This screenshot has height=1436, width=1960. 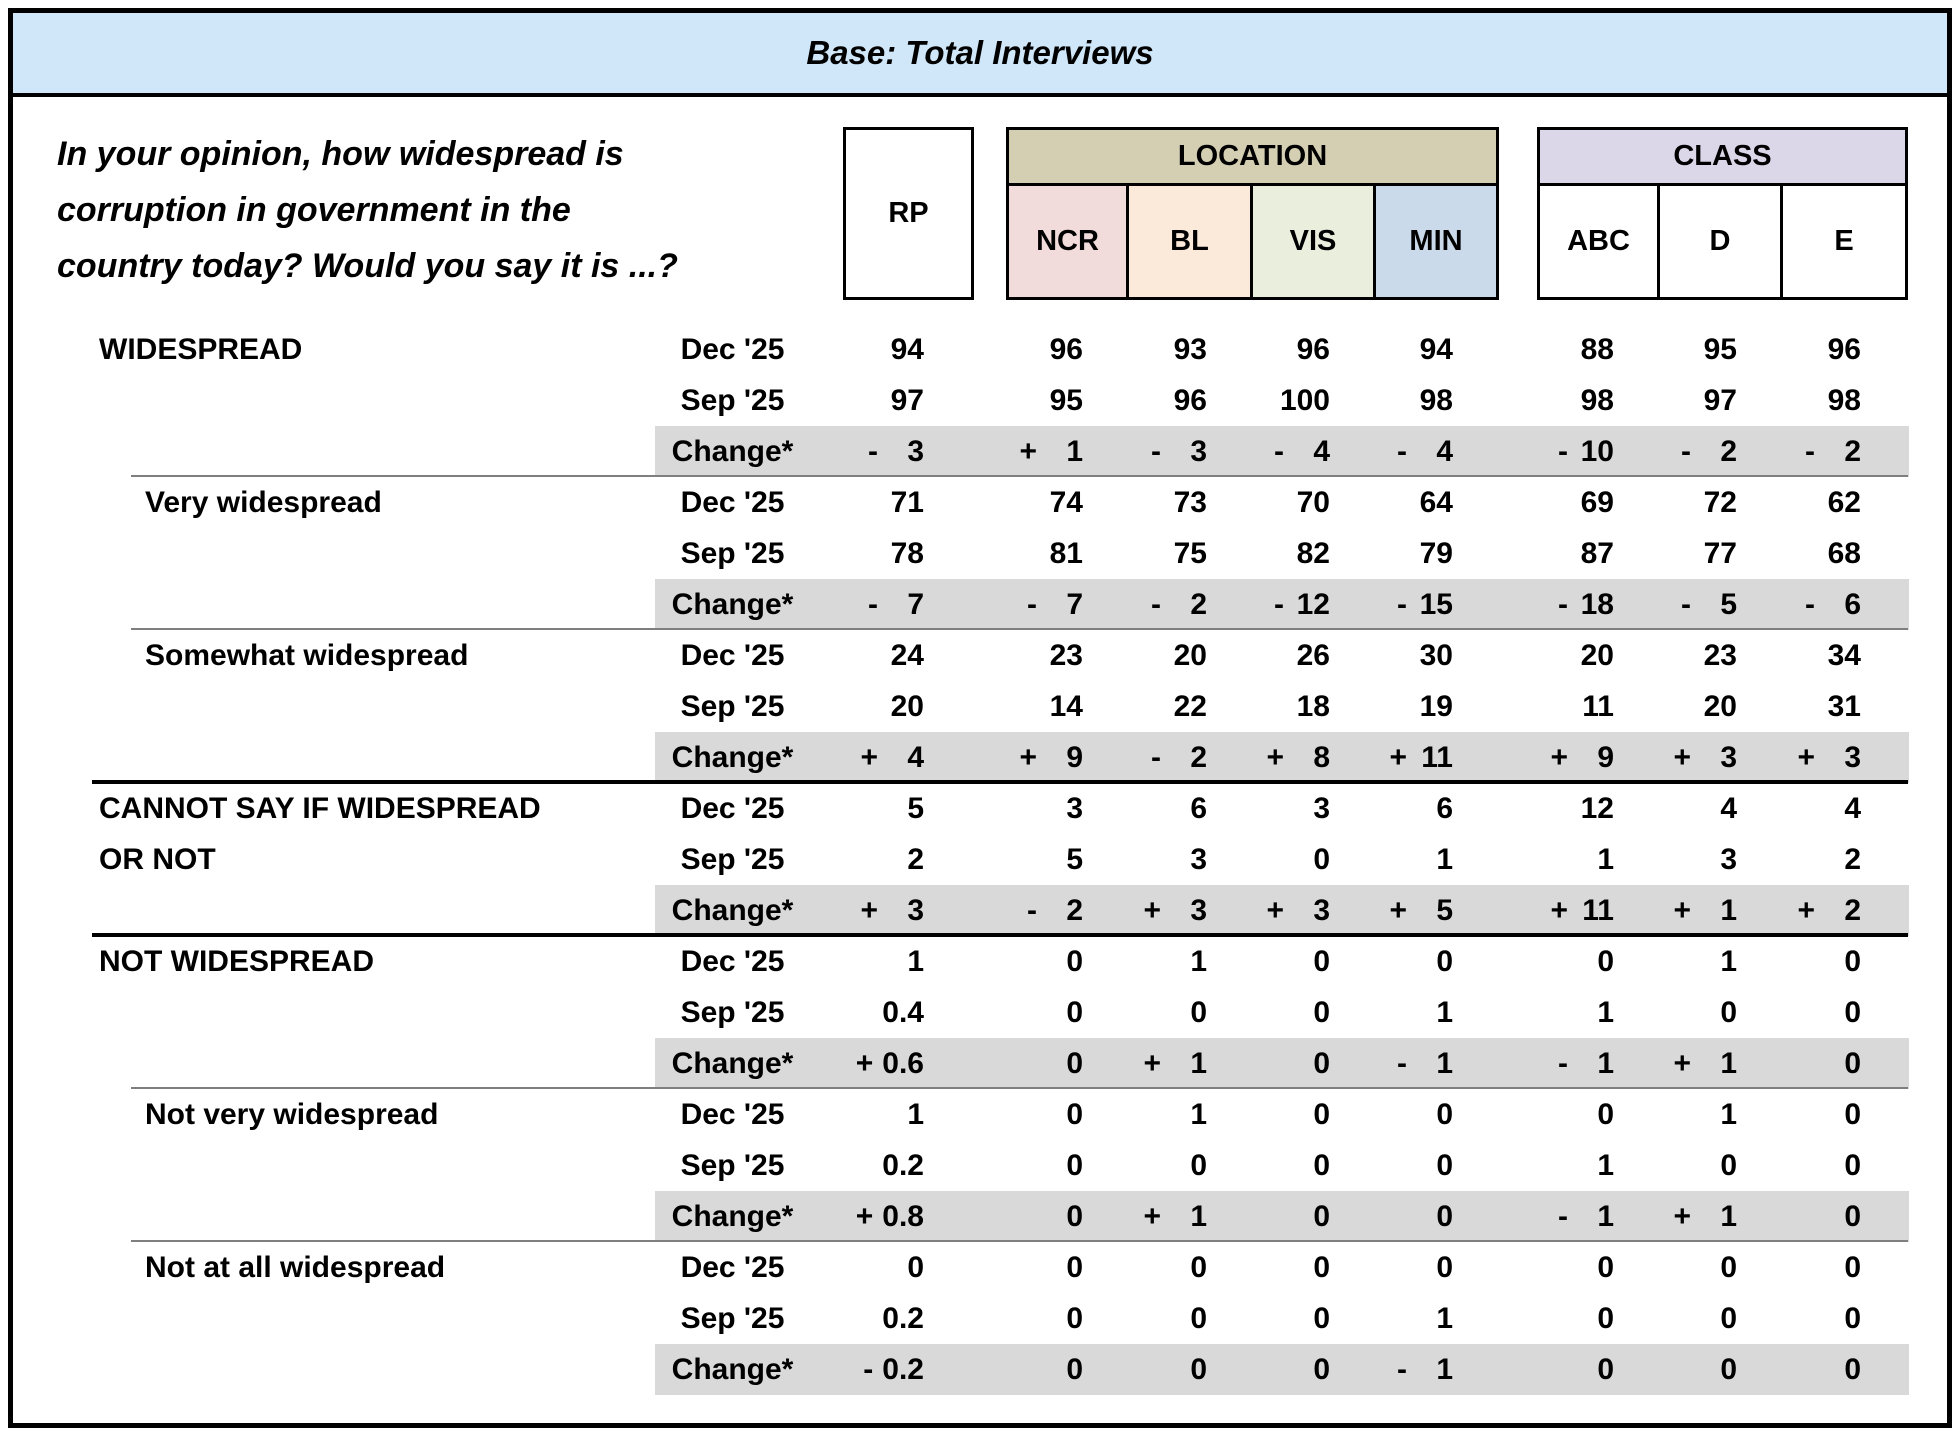 What do you see at coordinates (1190, 655) in the screenshot?
I see `cell-bl: 20` at bounding box center [1190, 655].